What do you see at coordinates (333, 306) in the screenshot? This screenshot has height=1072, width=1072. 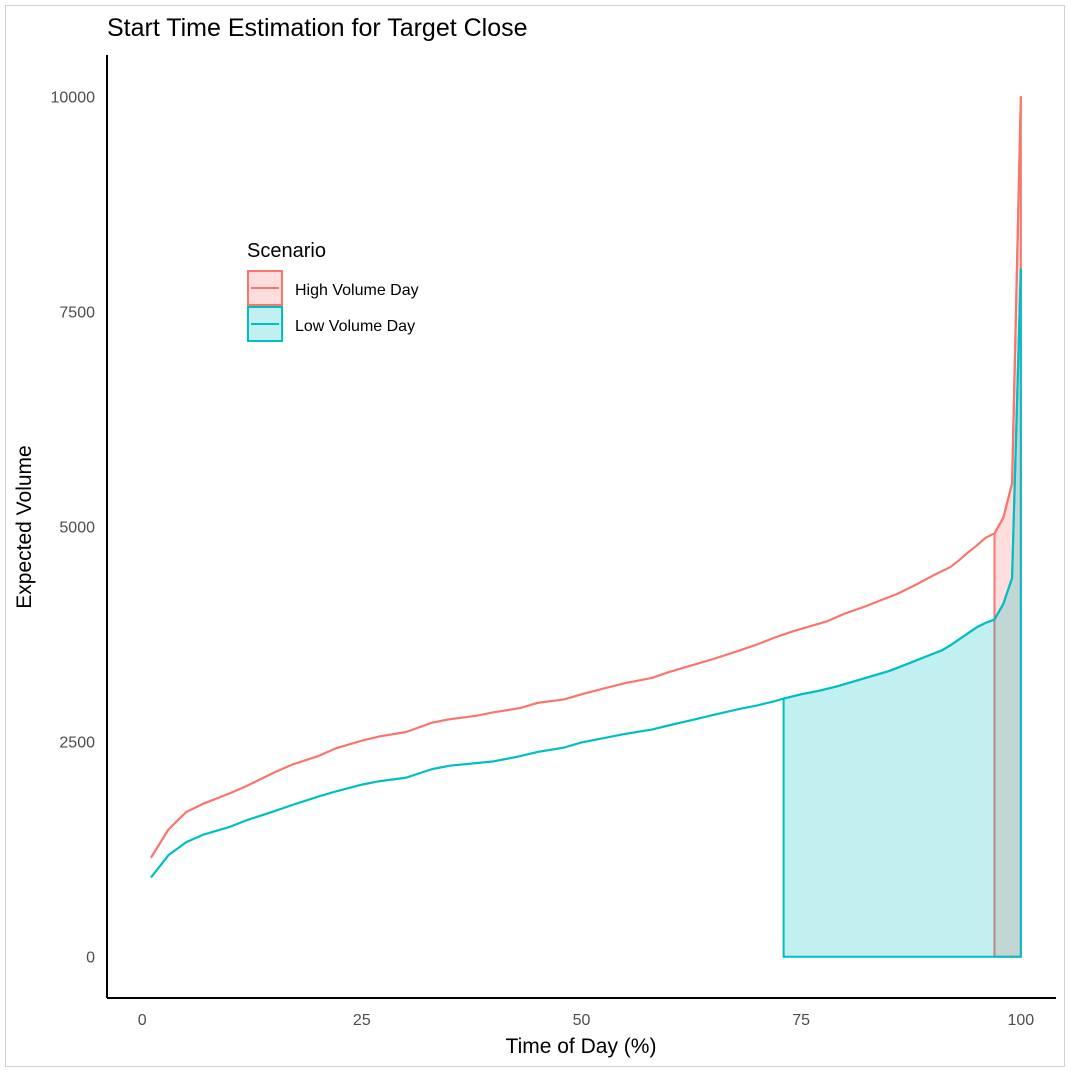 I see `legend-items: High Volume Day Low Volume Day` at bounding box center [333, 306].